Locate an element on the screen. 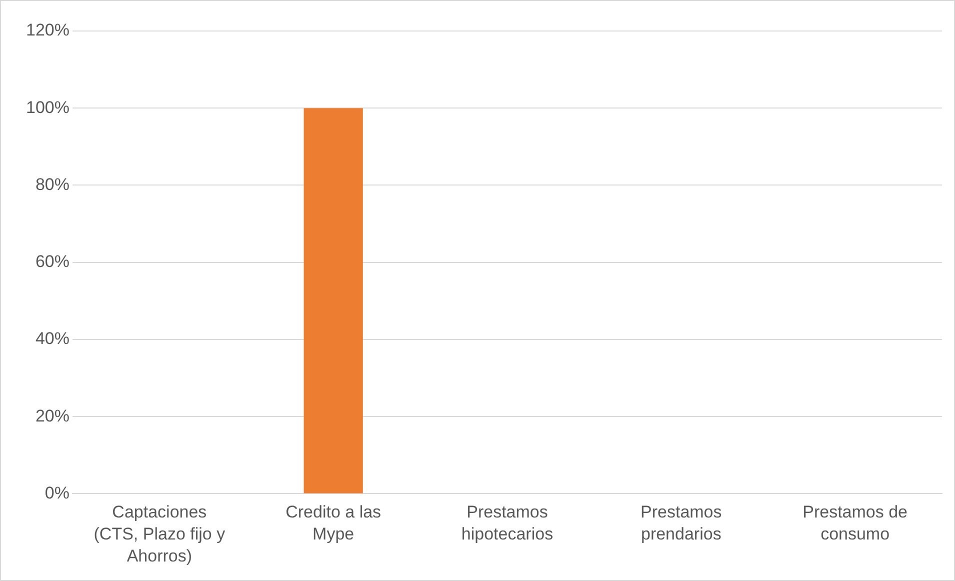 This screenshot has height=581, width=955. x-tick-label: Credito a las Mype is located at coordinates (334, 523).